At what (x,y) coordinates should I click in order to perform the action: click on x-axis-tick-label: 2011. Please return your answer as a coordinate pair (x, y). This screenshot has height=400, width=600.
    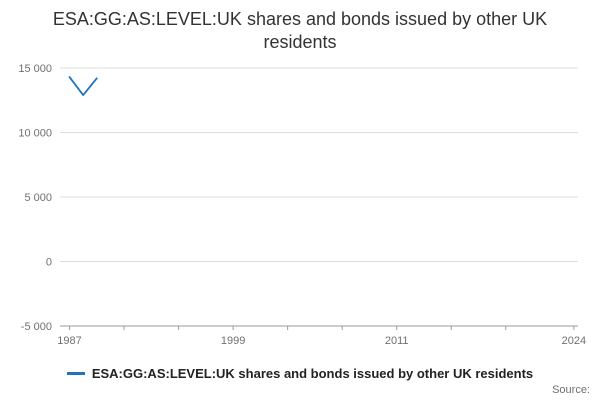
    Looking at the image, I should click on (397, 341).